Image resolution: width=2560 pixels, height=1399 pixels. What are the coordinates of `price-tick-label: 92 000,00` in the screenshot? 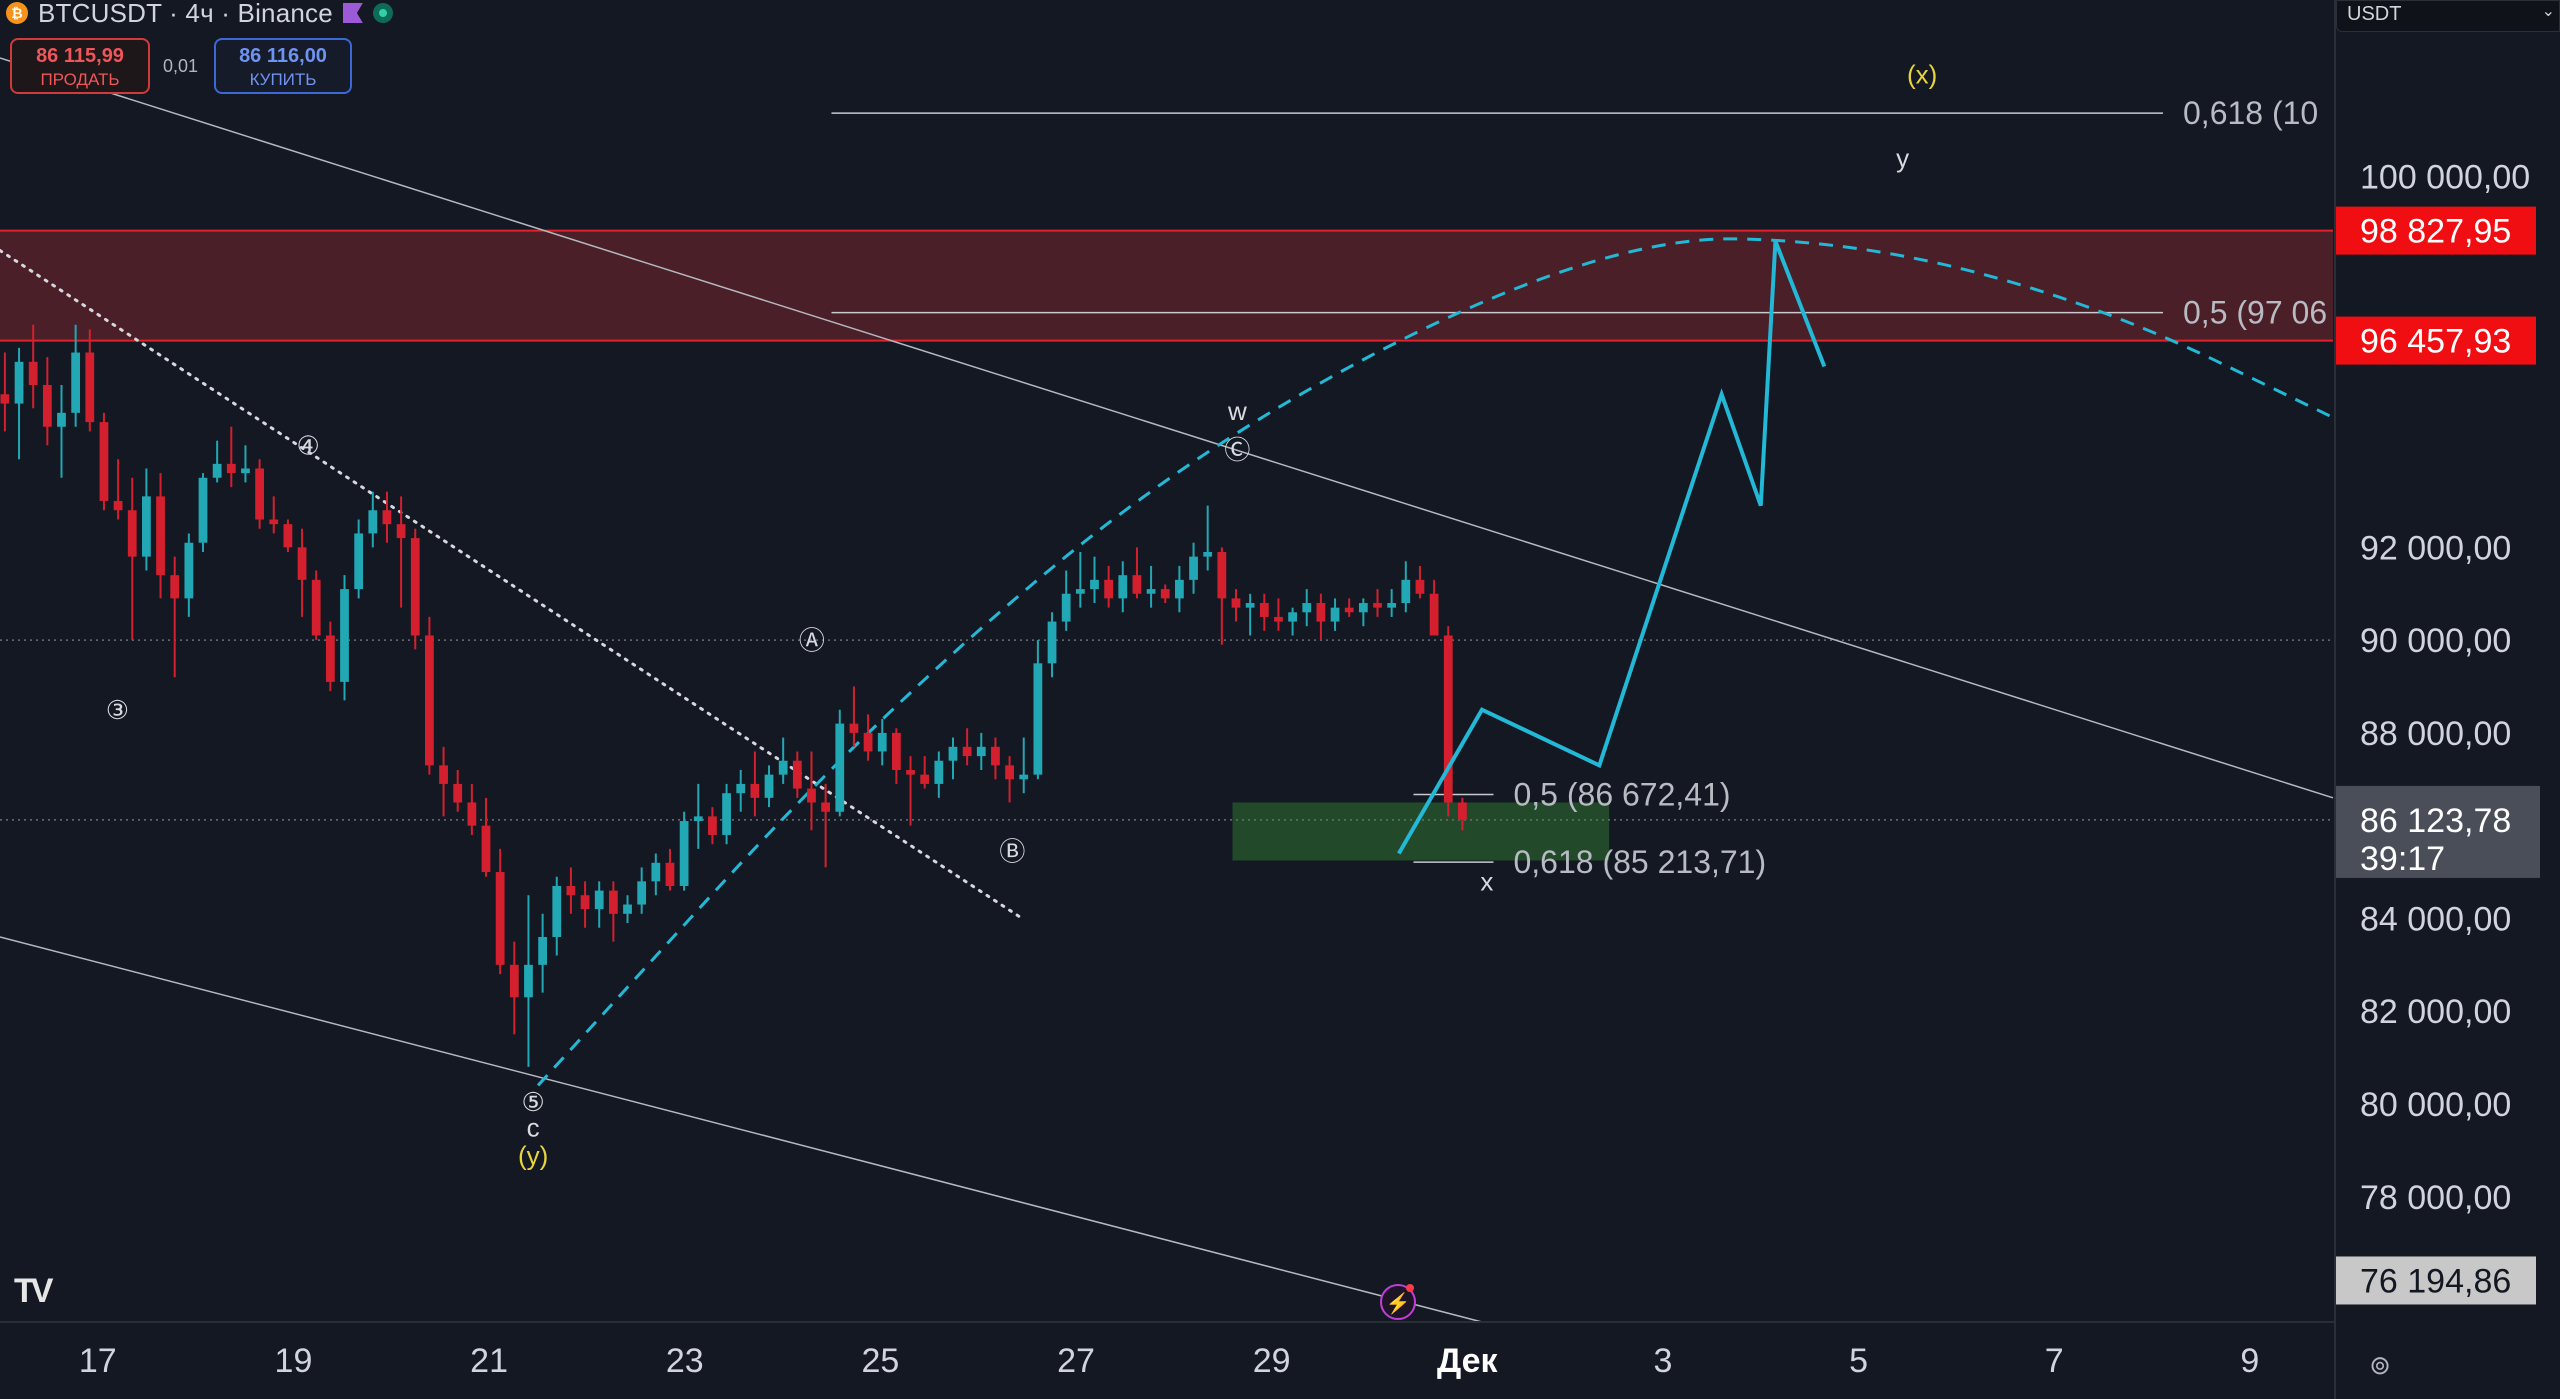 It's located at (2435, 548).